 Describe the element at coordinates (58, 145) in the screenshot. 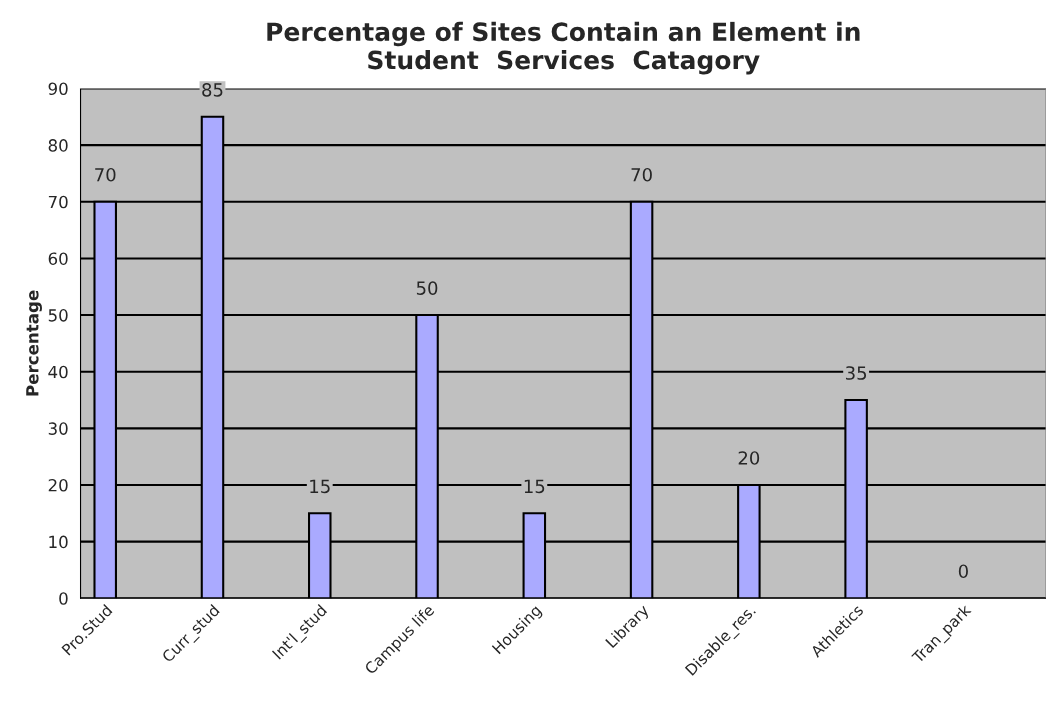

I see `y-tick-label: 80` at that location.